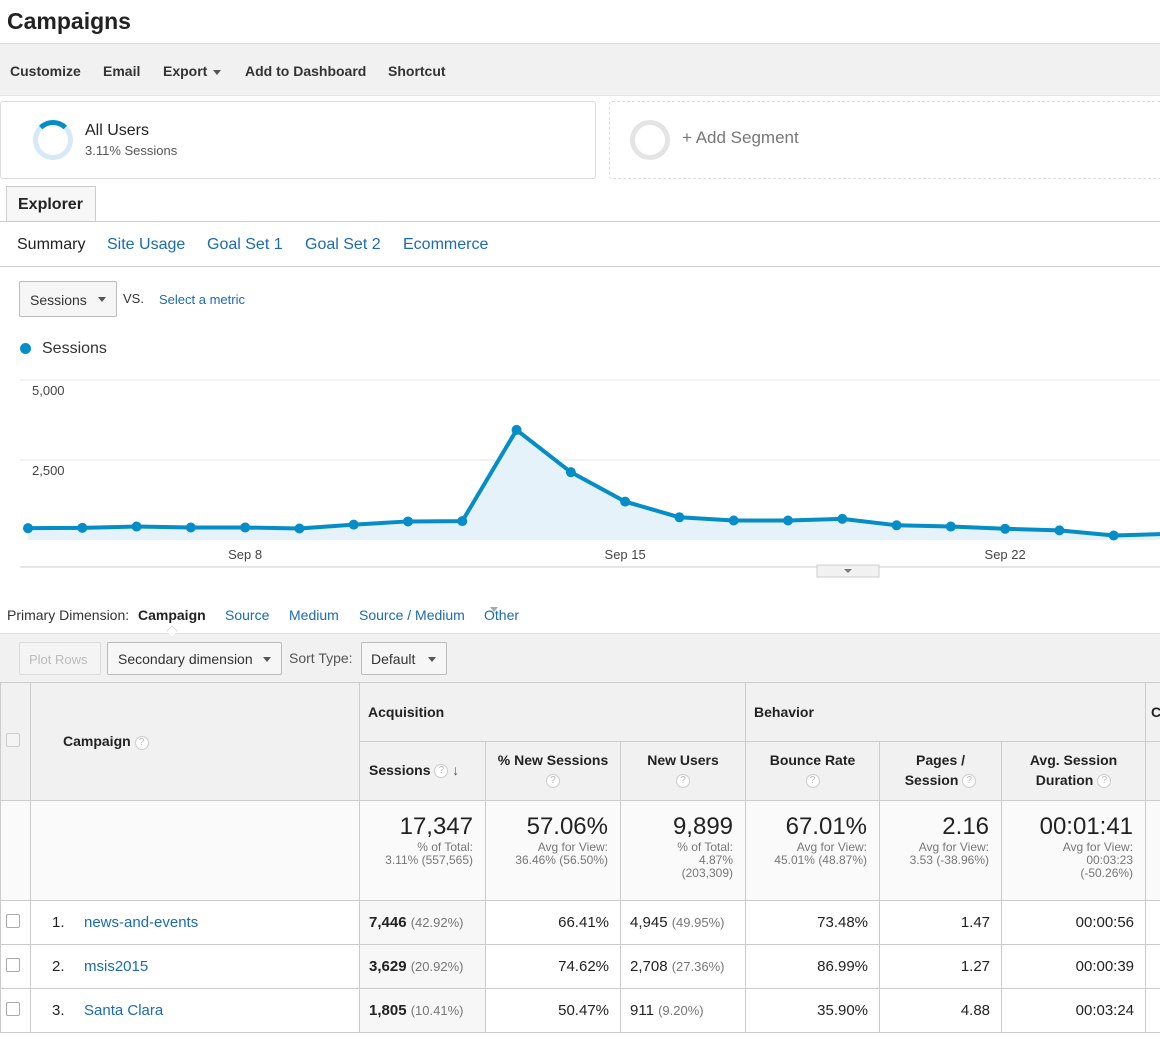 This screenshot has height=1042, width=1160. What do you see at coordinates (68, 299) in the screenshot?
I see `metric-select: Sessions` at bounding box center [68, 299].